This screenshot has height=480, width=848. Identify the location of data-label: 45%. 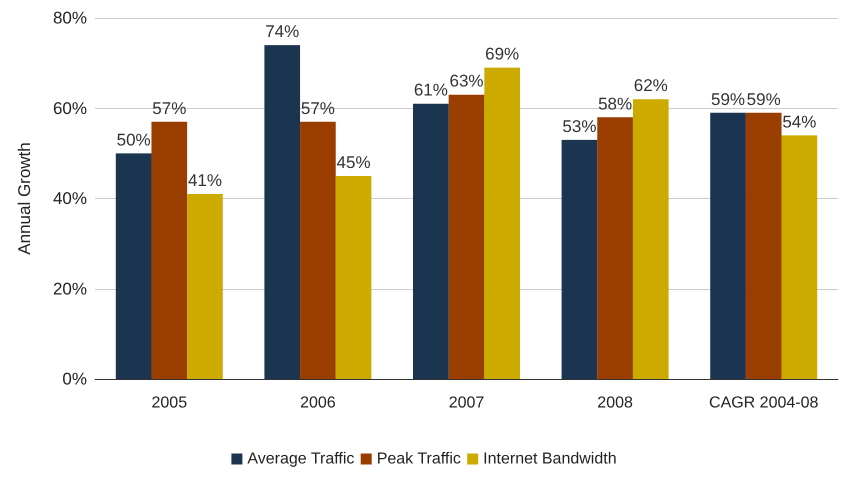
(353, 162).